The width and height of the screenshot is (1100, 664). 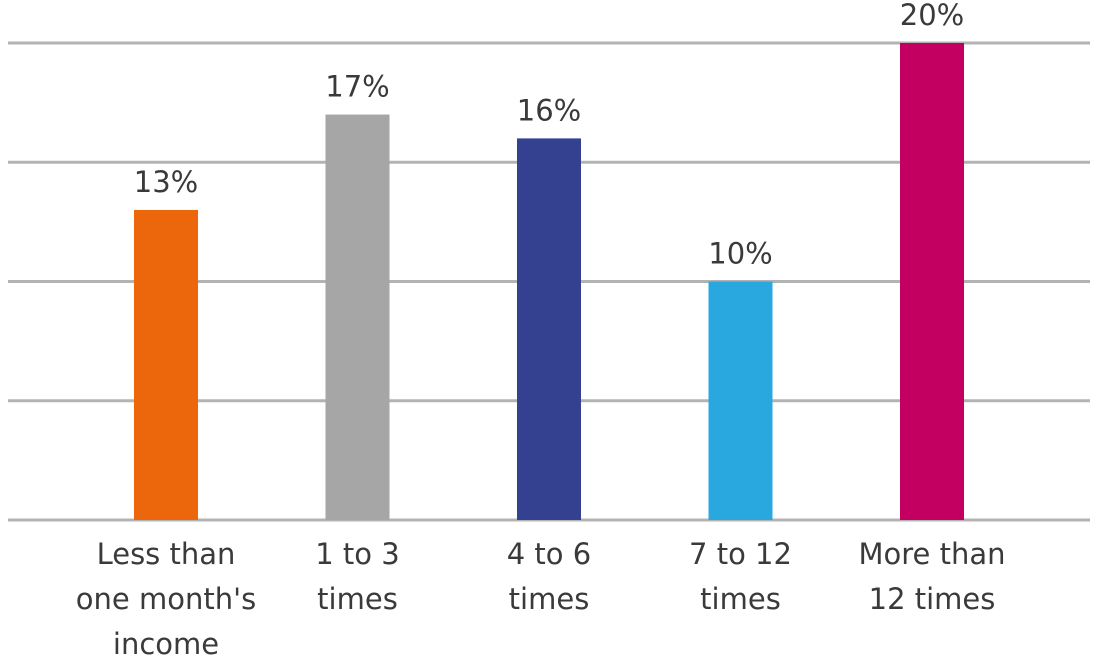 What do you see at coordinates (549, 110) in the screenshot?
I see `value-label: 16%` at bounding box center [549, 110].